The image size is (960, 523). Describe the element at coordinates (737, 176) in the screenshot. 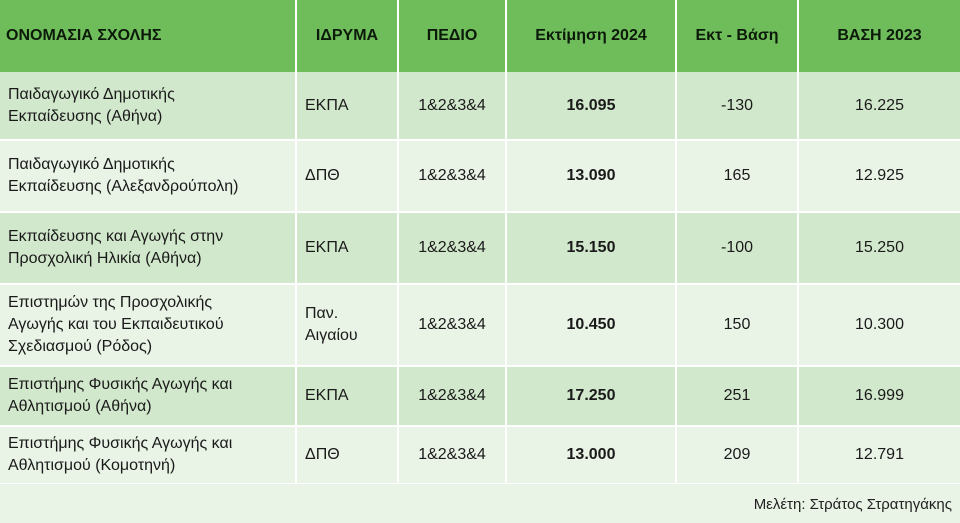

I see `difference-cell: 165` at that location.